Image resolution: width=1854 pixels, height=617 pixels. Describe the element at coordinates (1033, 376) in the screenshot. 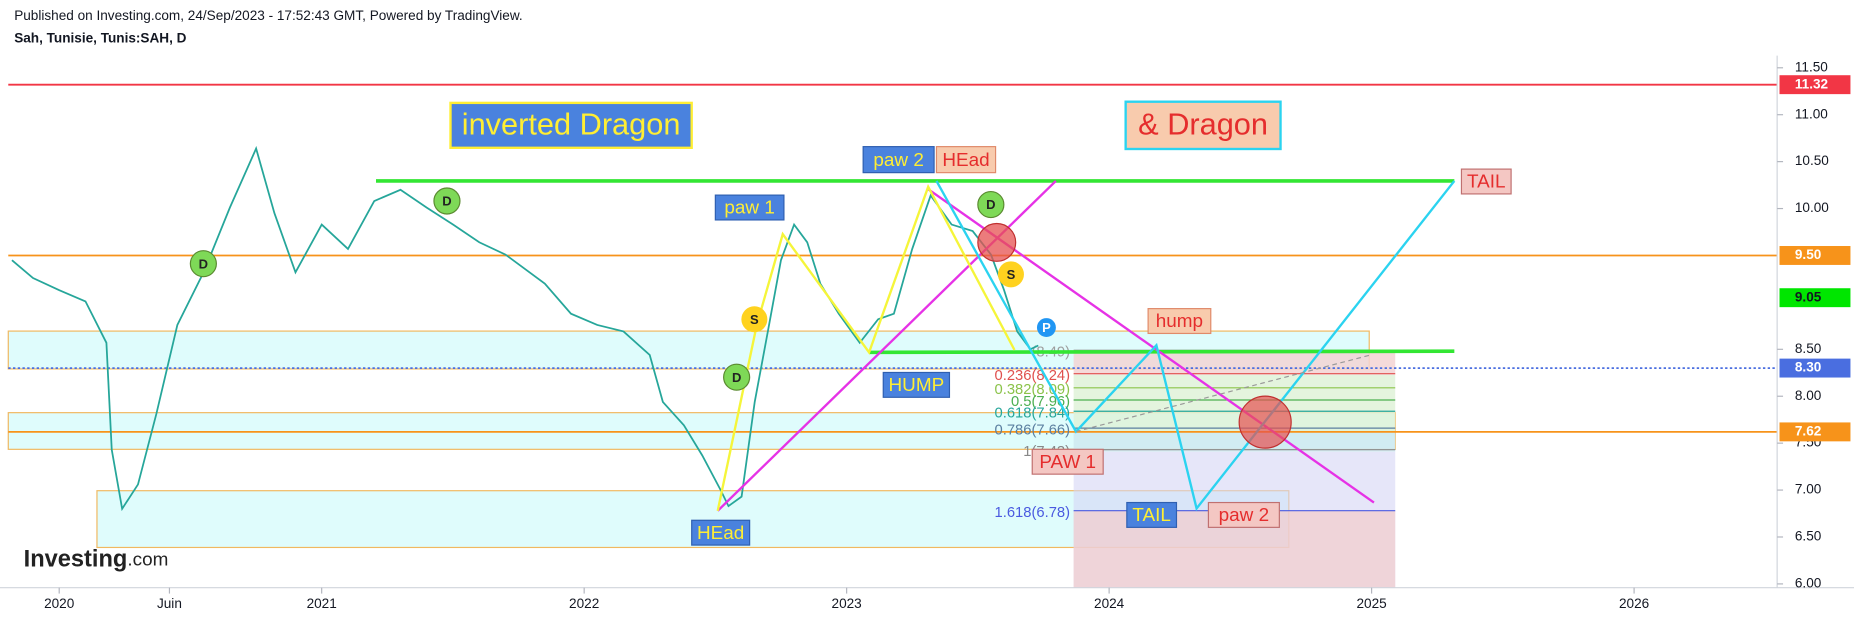

I see `fib-label: 0.236(8.24)` at that location.